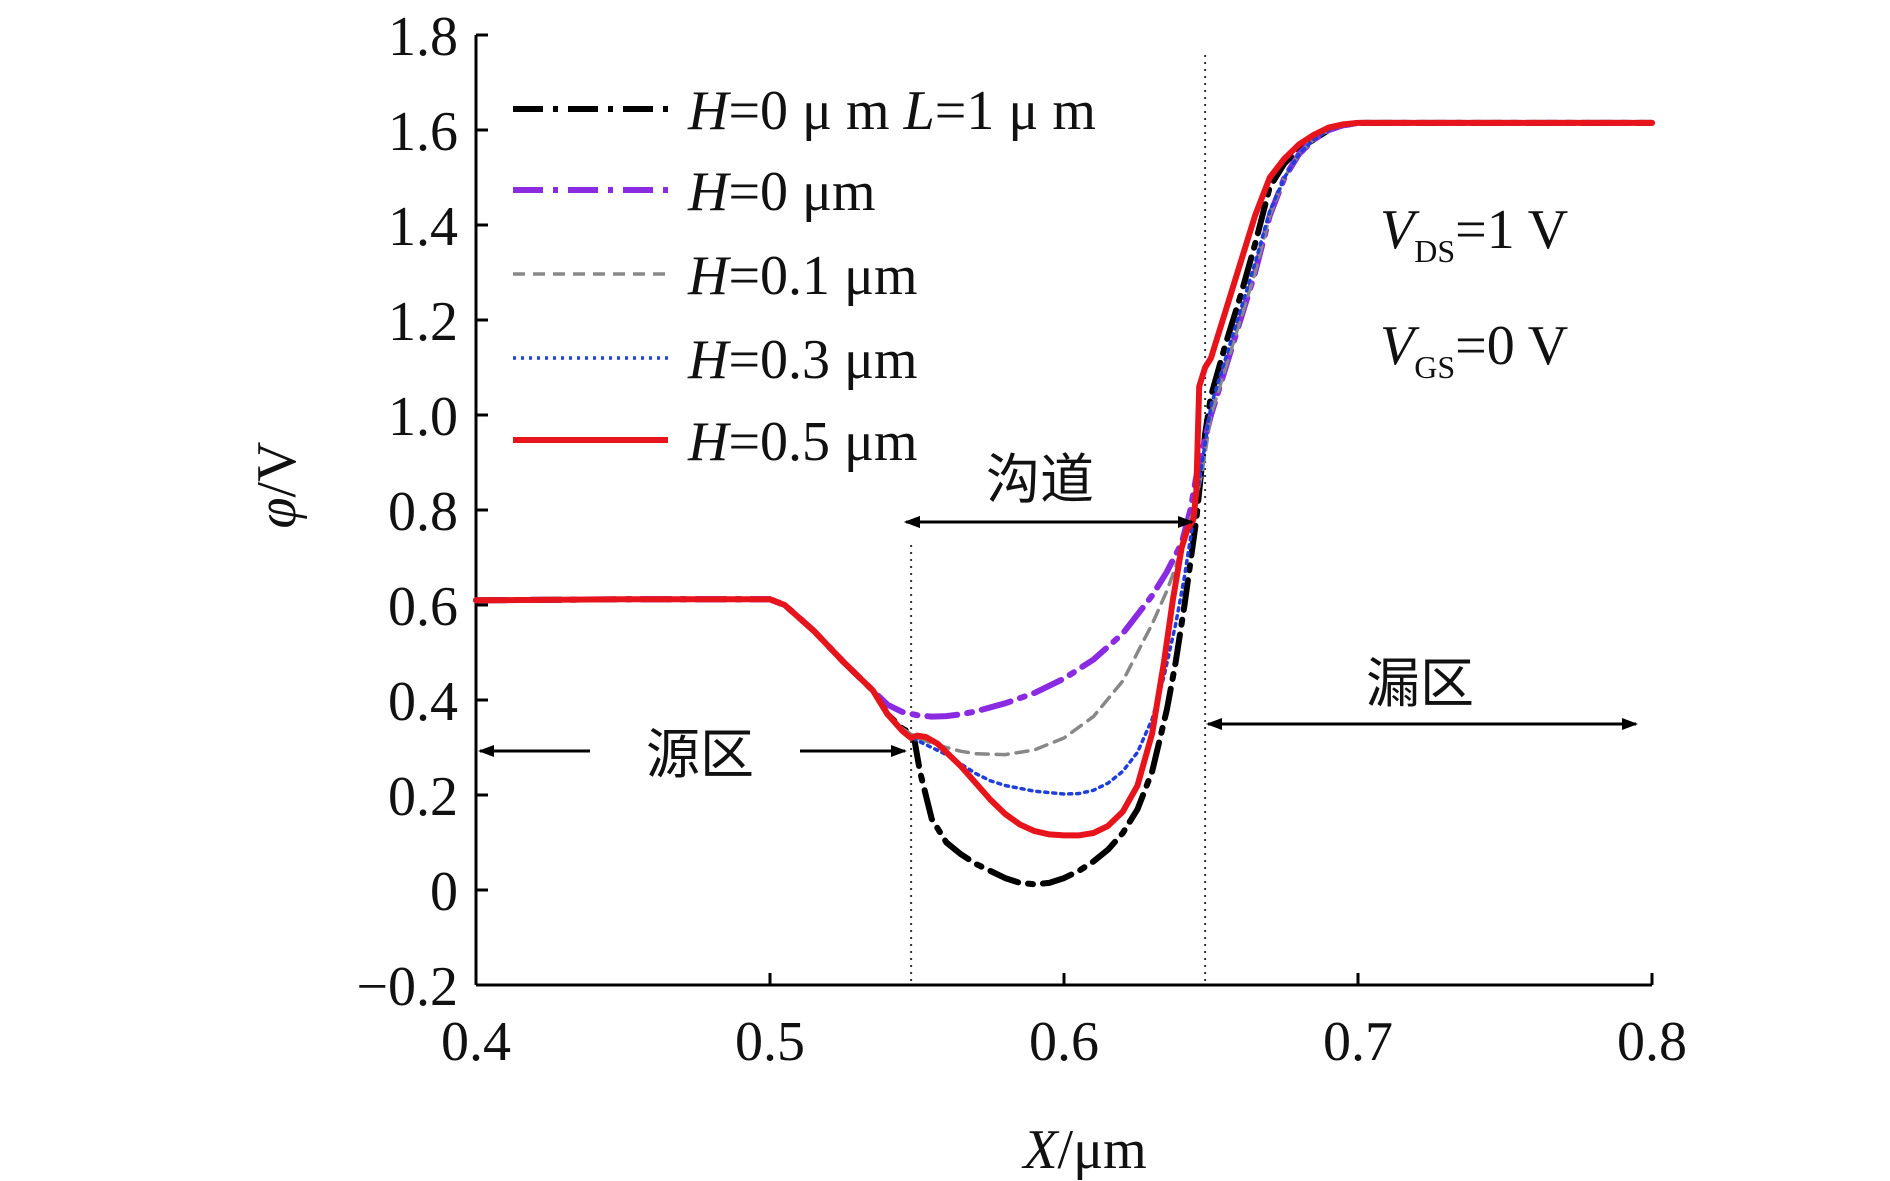  Describe the element at coordinates (770, 1042) in the screenshot. I see `x-tick-label: 0.5` at that location.